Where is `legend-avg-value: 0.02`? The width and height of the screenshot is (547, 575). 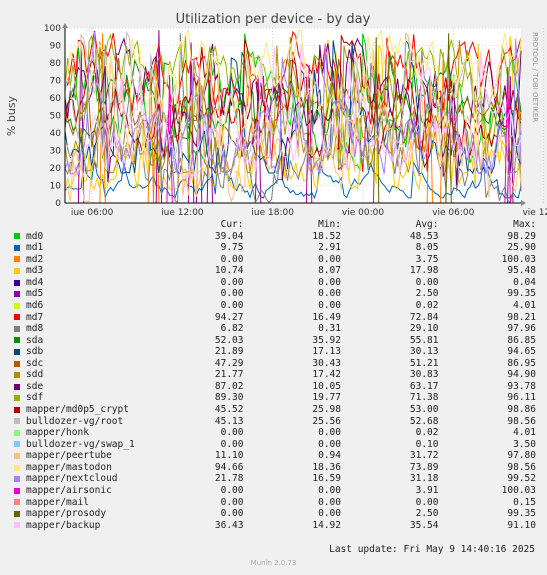
legend-avg-value: 0.02 is located at coordinates (427, 305).